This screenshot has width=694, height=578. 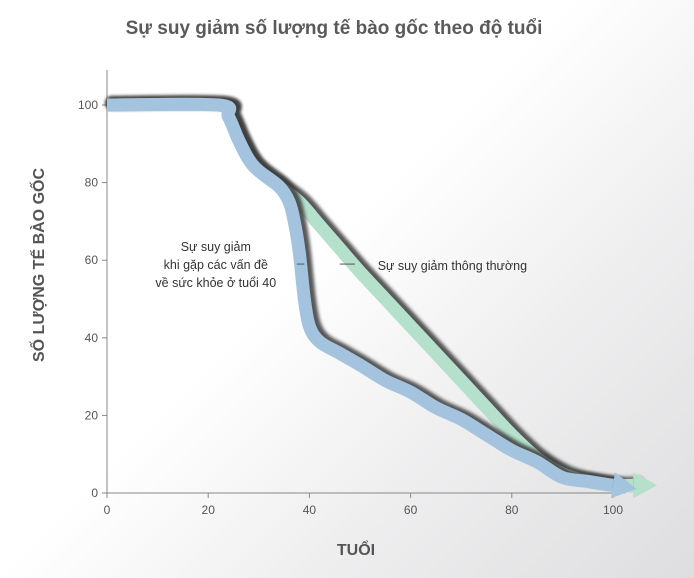 I want to click on x-tick-label: 100, so click(x=613, y=510).